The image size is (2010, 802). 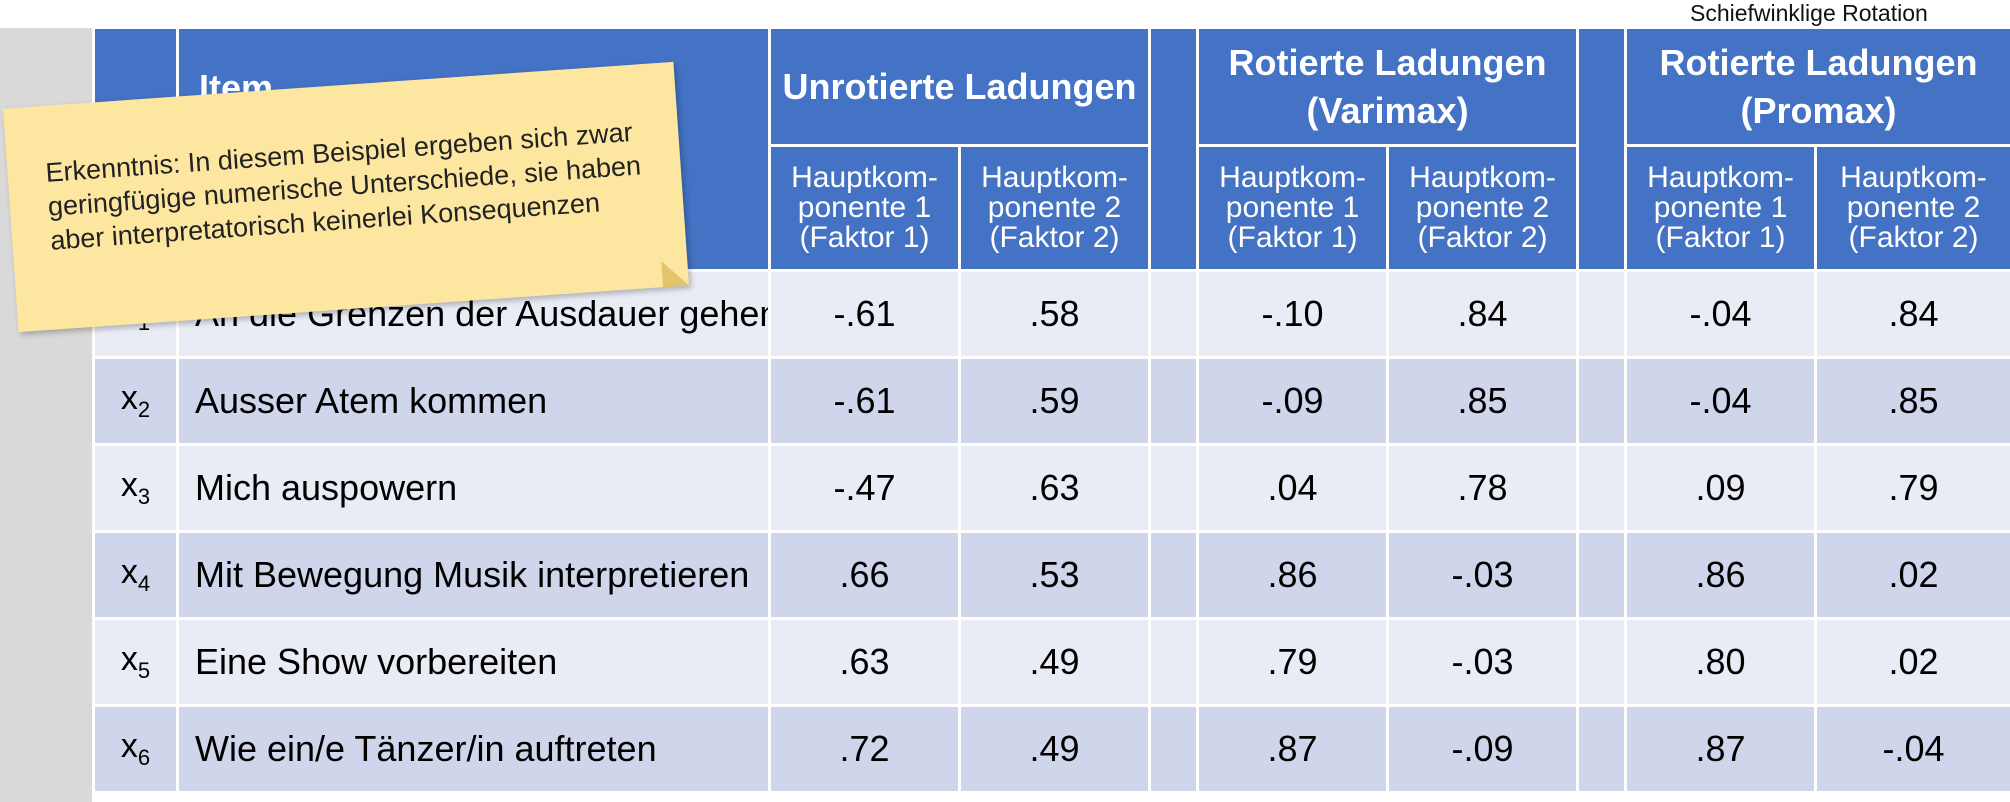 What do you see at coordinates (864, 749) in the screenshot?
I see `loading-value: .72` at bounding box center [864, 749].